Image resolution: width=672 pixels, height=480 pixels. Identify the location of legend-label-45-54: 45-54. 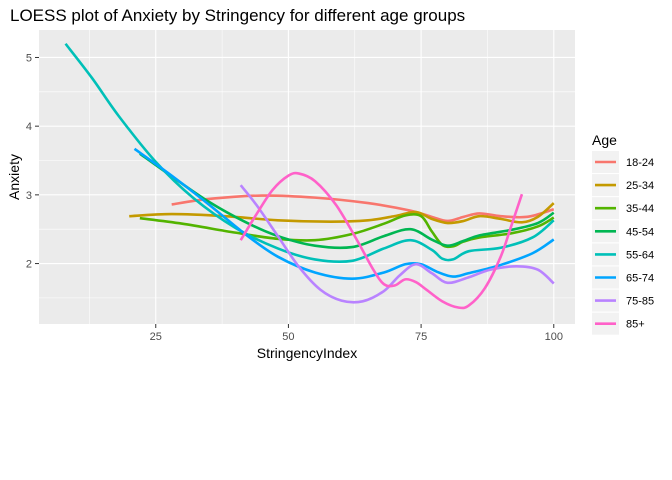
(640, 232).